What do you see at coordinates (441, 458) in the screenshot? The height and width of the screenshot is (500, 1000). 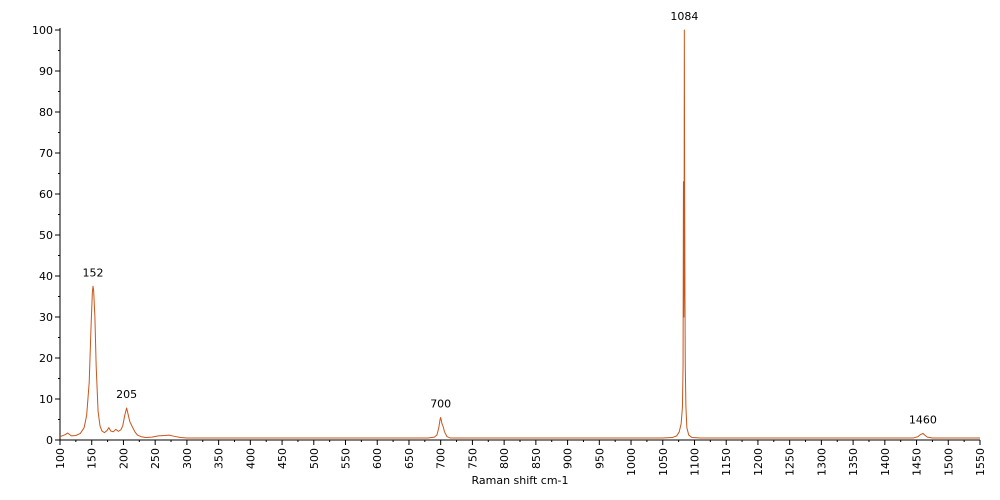 I see `x-tick-label: 700` at bounding box center [441, 458].